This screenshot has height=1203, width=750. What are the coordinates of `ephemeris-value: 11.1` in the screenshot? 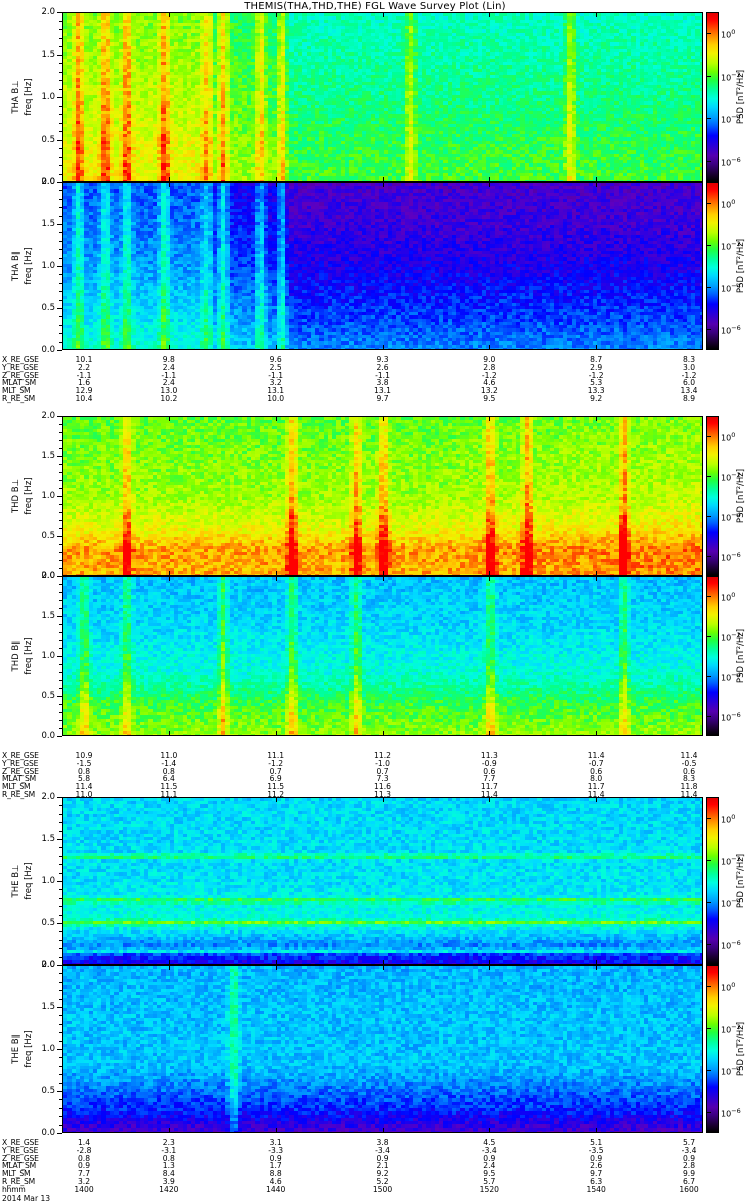 It's located at (168, 795).